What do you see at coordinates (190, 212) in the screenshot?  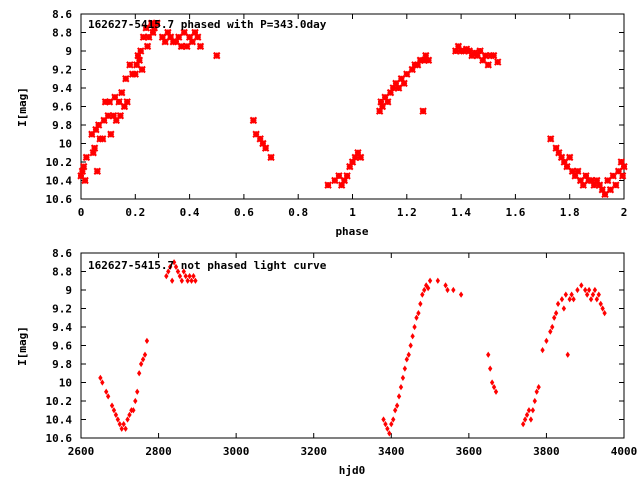 I see `phased-x-tick-label: 0.4` at bounding box center [190, 212].